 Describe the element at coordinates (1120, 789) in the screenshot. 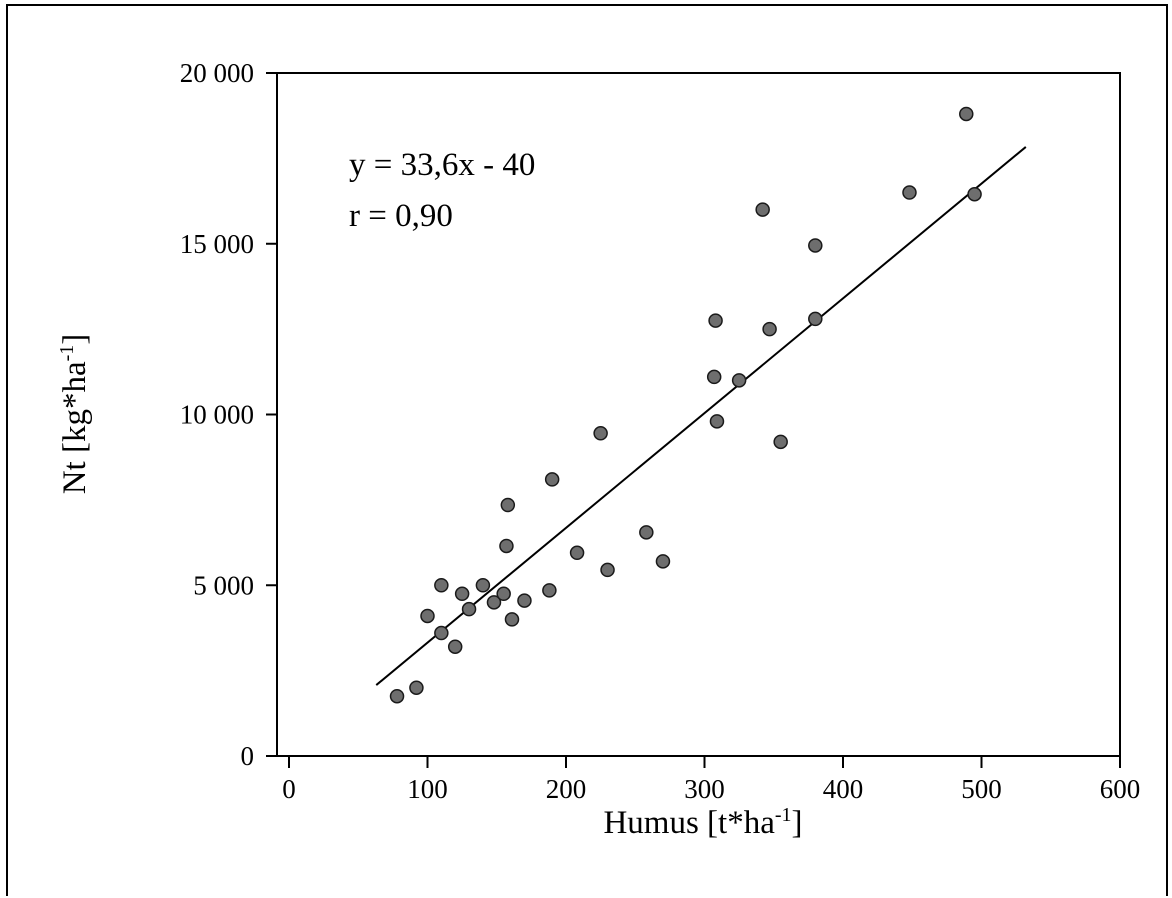

I see `x-tick-label: 600` at that location.